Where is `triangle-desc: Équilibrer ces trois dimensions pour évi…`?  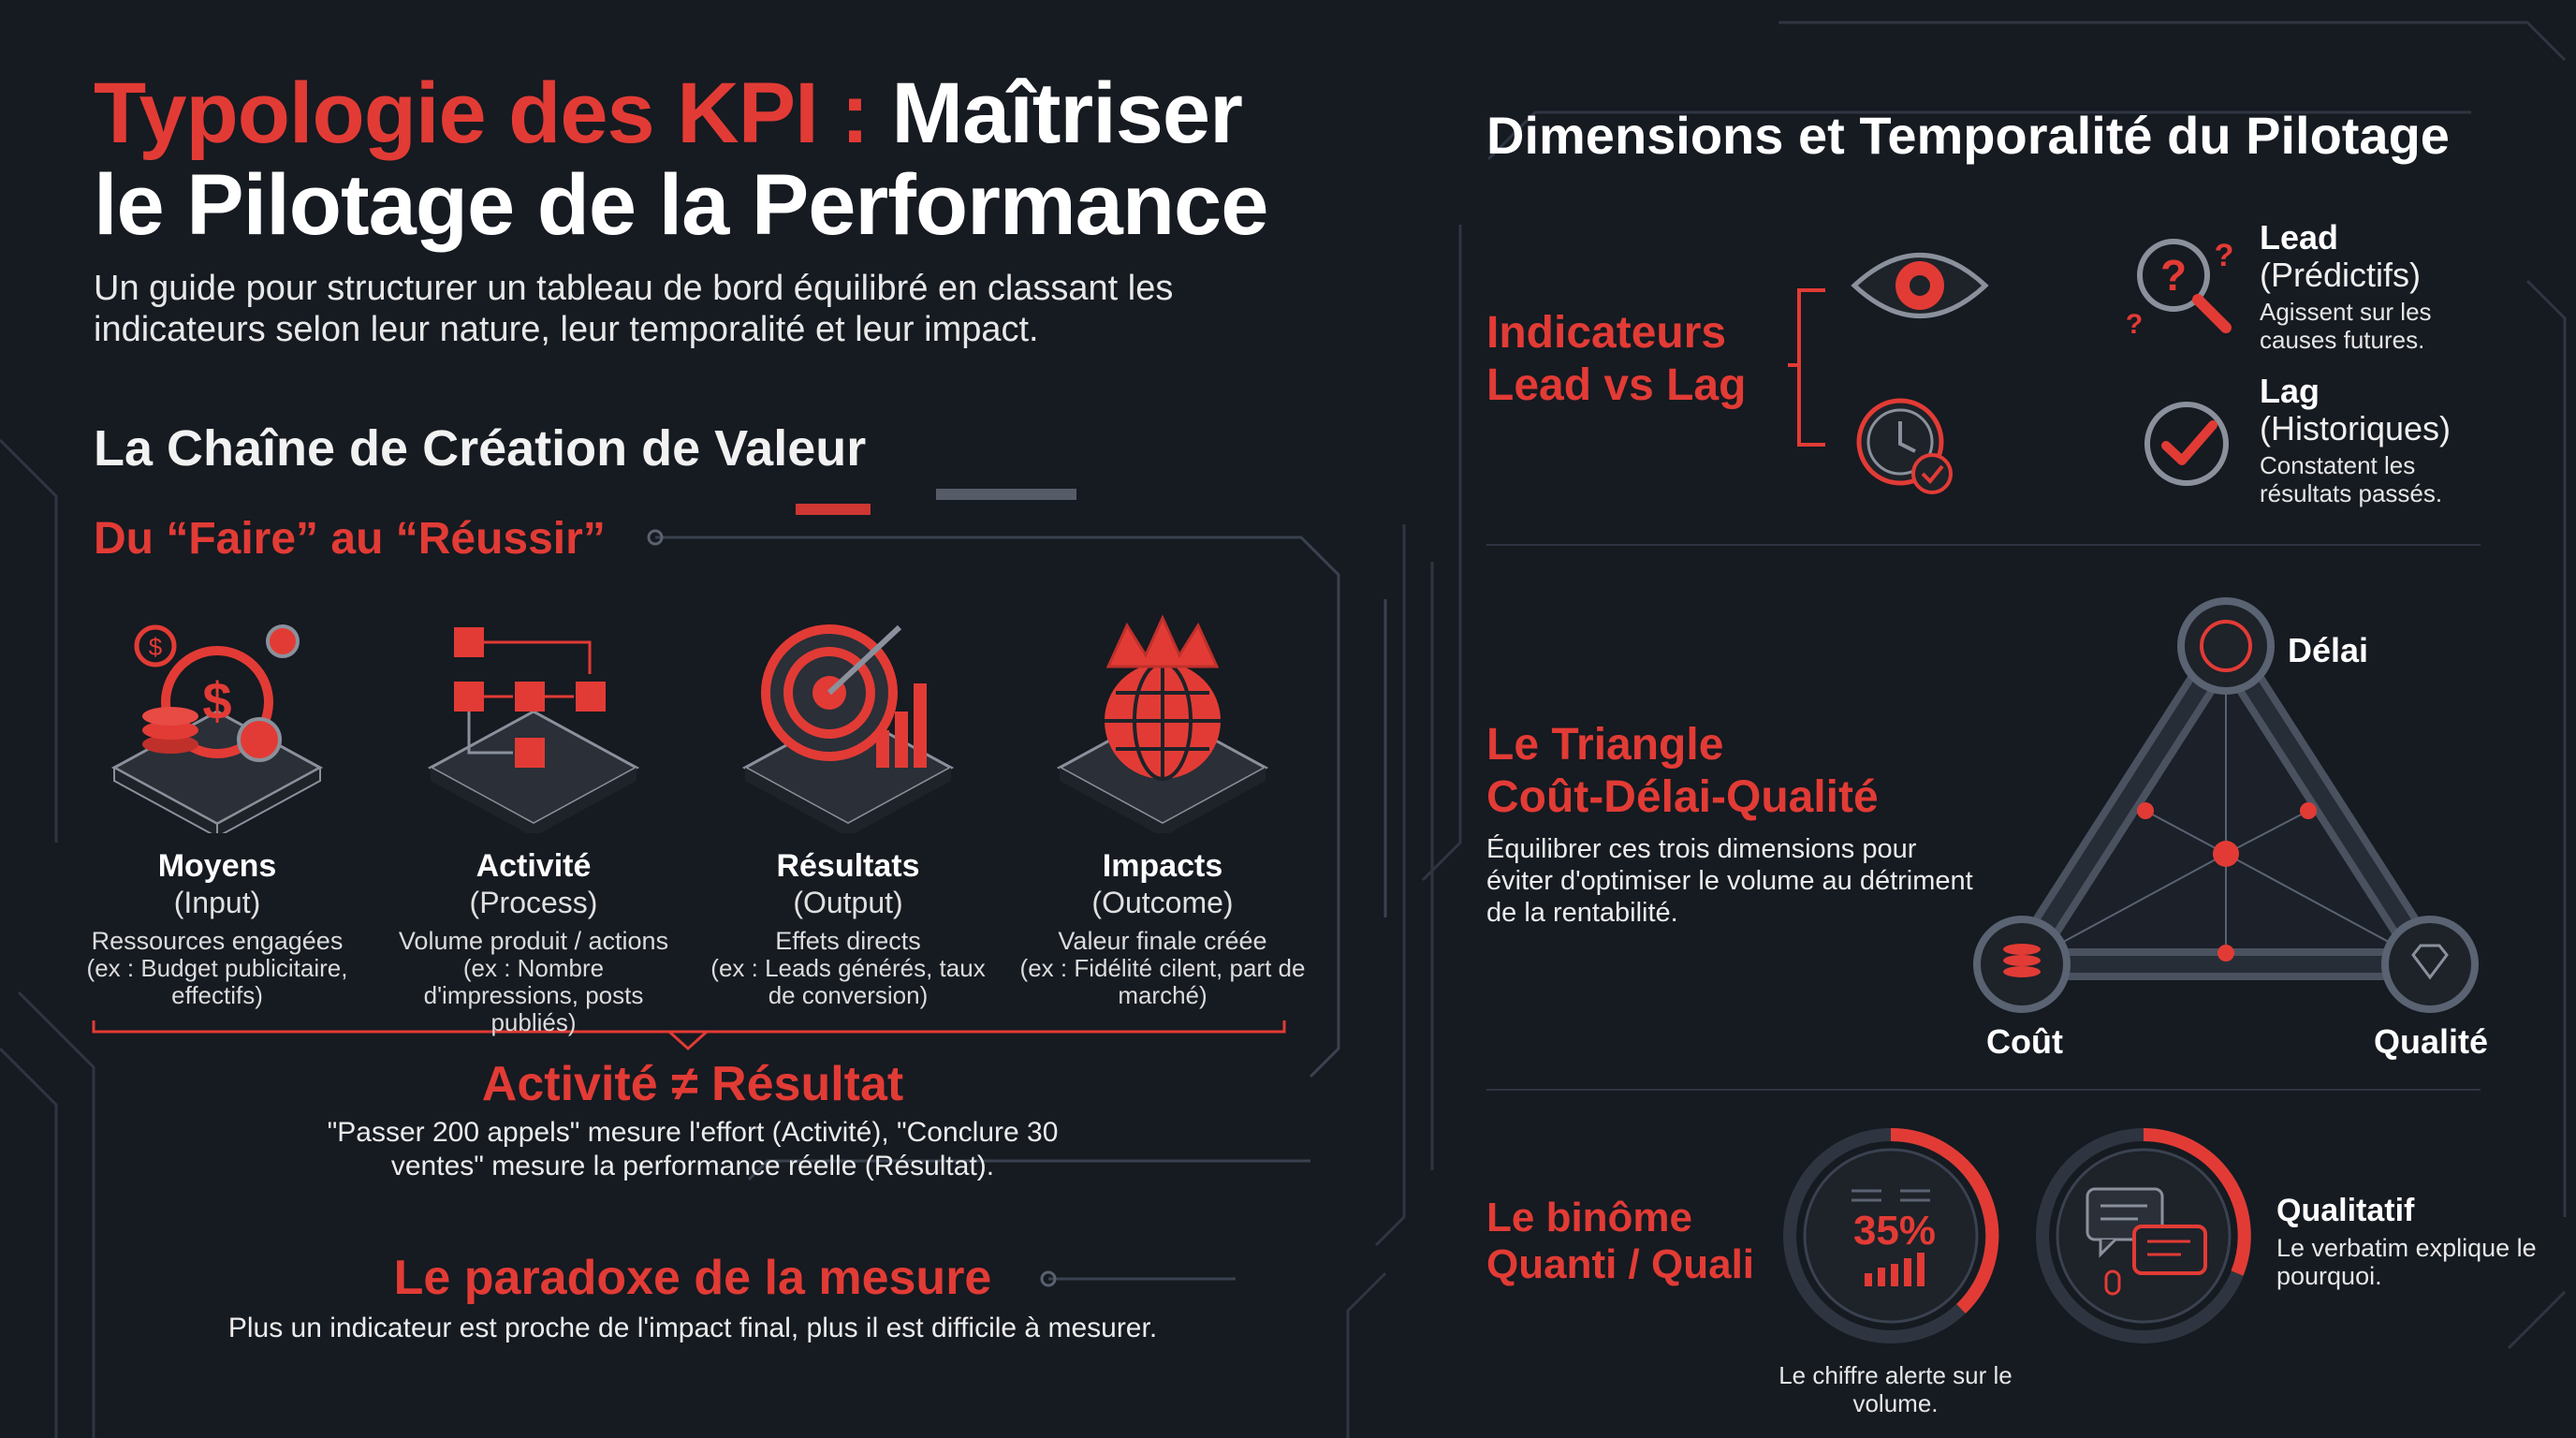 triangle-desc: Équilibrer ces trois dimensions pour évi… is located at coordinates (1729, 881).